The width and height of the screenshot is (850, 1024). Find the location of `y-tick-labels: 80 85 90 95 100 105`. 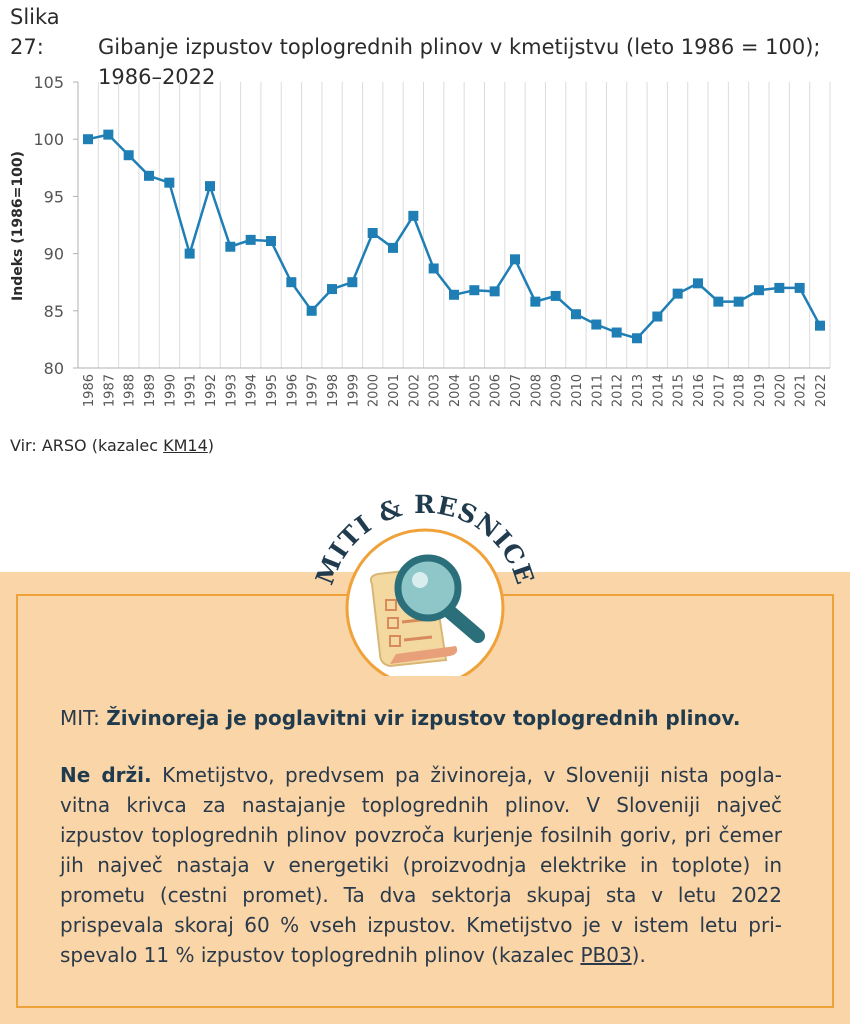

y-tick-labels: 80 85 90 95 100 105 is located at coordinates (48, 225).